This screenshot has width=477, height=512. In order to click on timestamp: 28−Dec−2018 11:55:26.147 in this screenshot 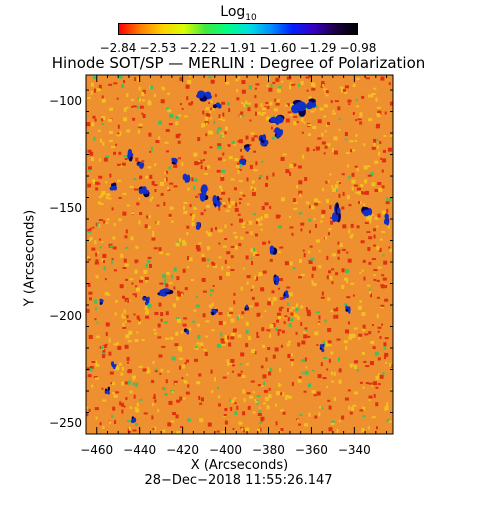, I will do `click(238, 480)`.